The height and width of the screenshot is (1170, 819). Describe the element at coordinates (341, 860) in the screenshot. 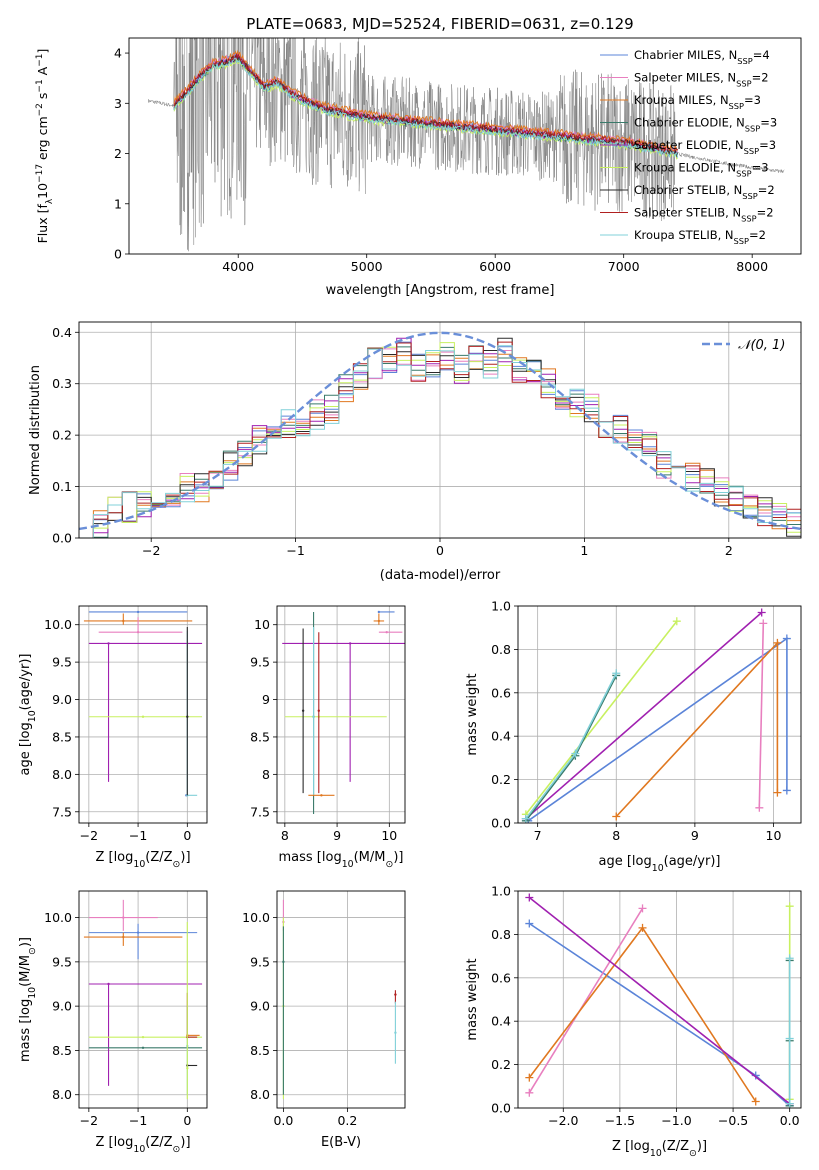

I see `x-axis-label: mass [log10(M/M⊙)]` at that location.